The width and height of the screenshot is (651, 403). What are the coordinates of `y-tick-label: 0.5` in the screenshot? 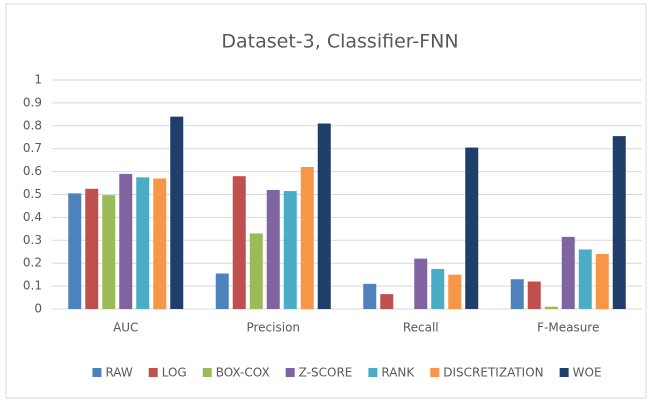 It's located at (32, 194).